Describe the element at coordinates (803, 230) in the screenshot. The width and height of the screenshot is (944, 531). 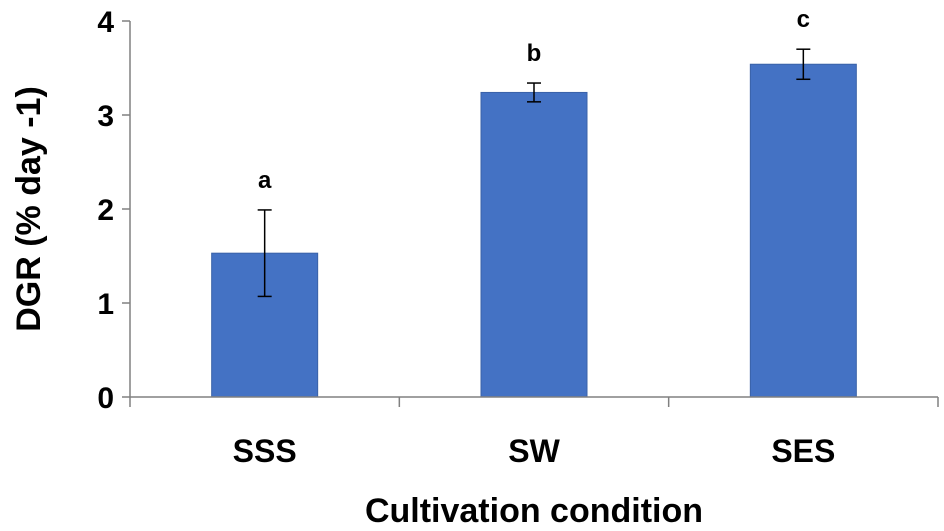
I see `bar-ses` at that location.